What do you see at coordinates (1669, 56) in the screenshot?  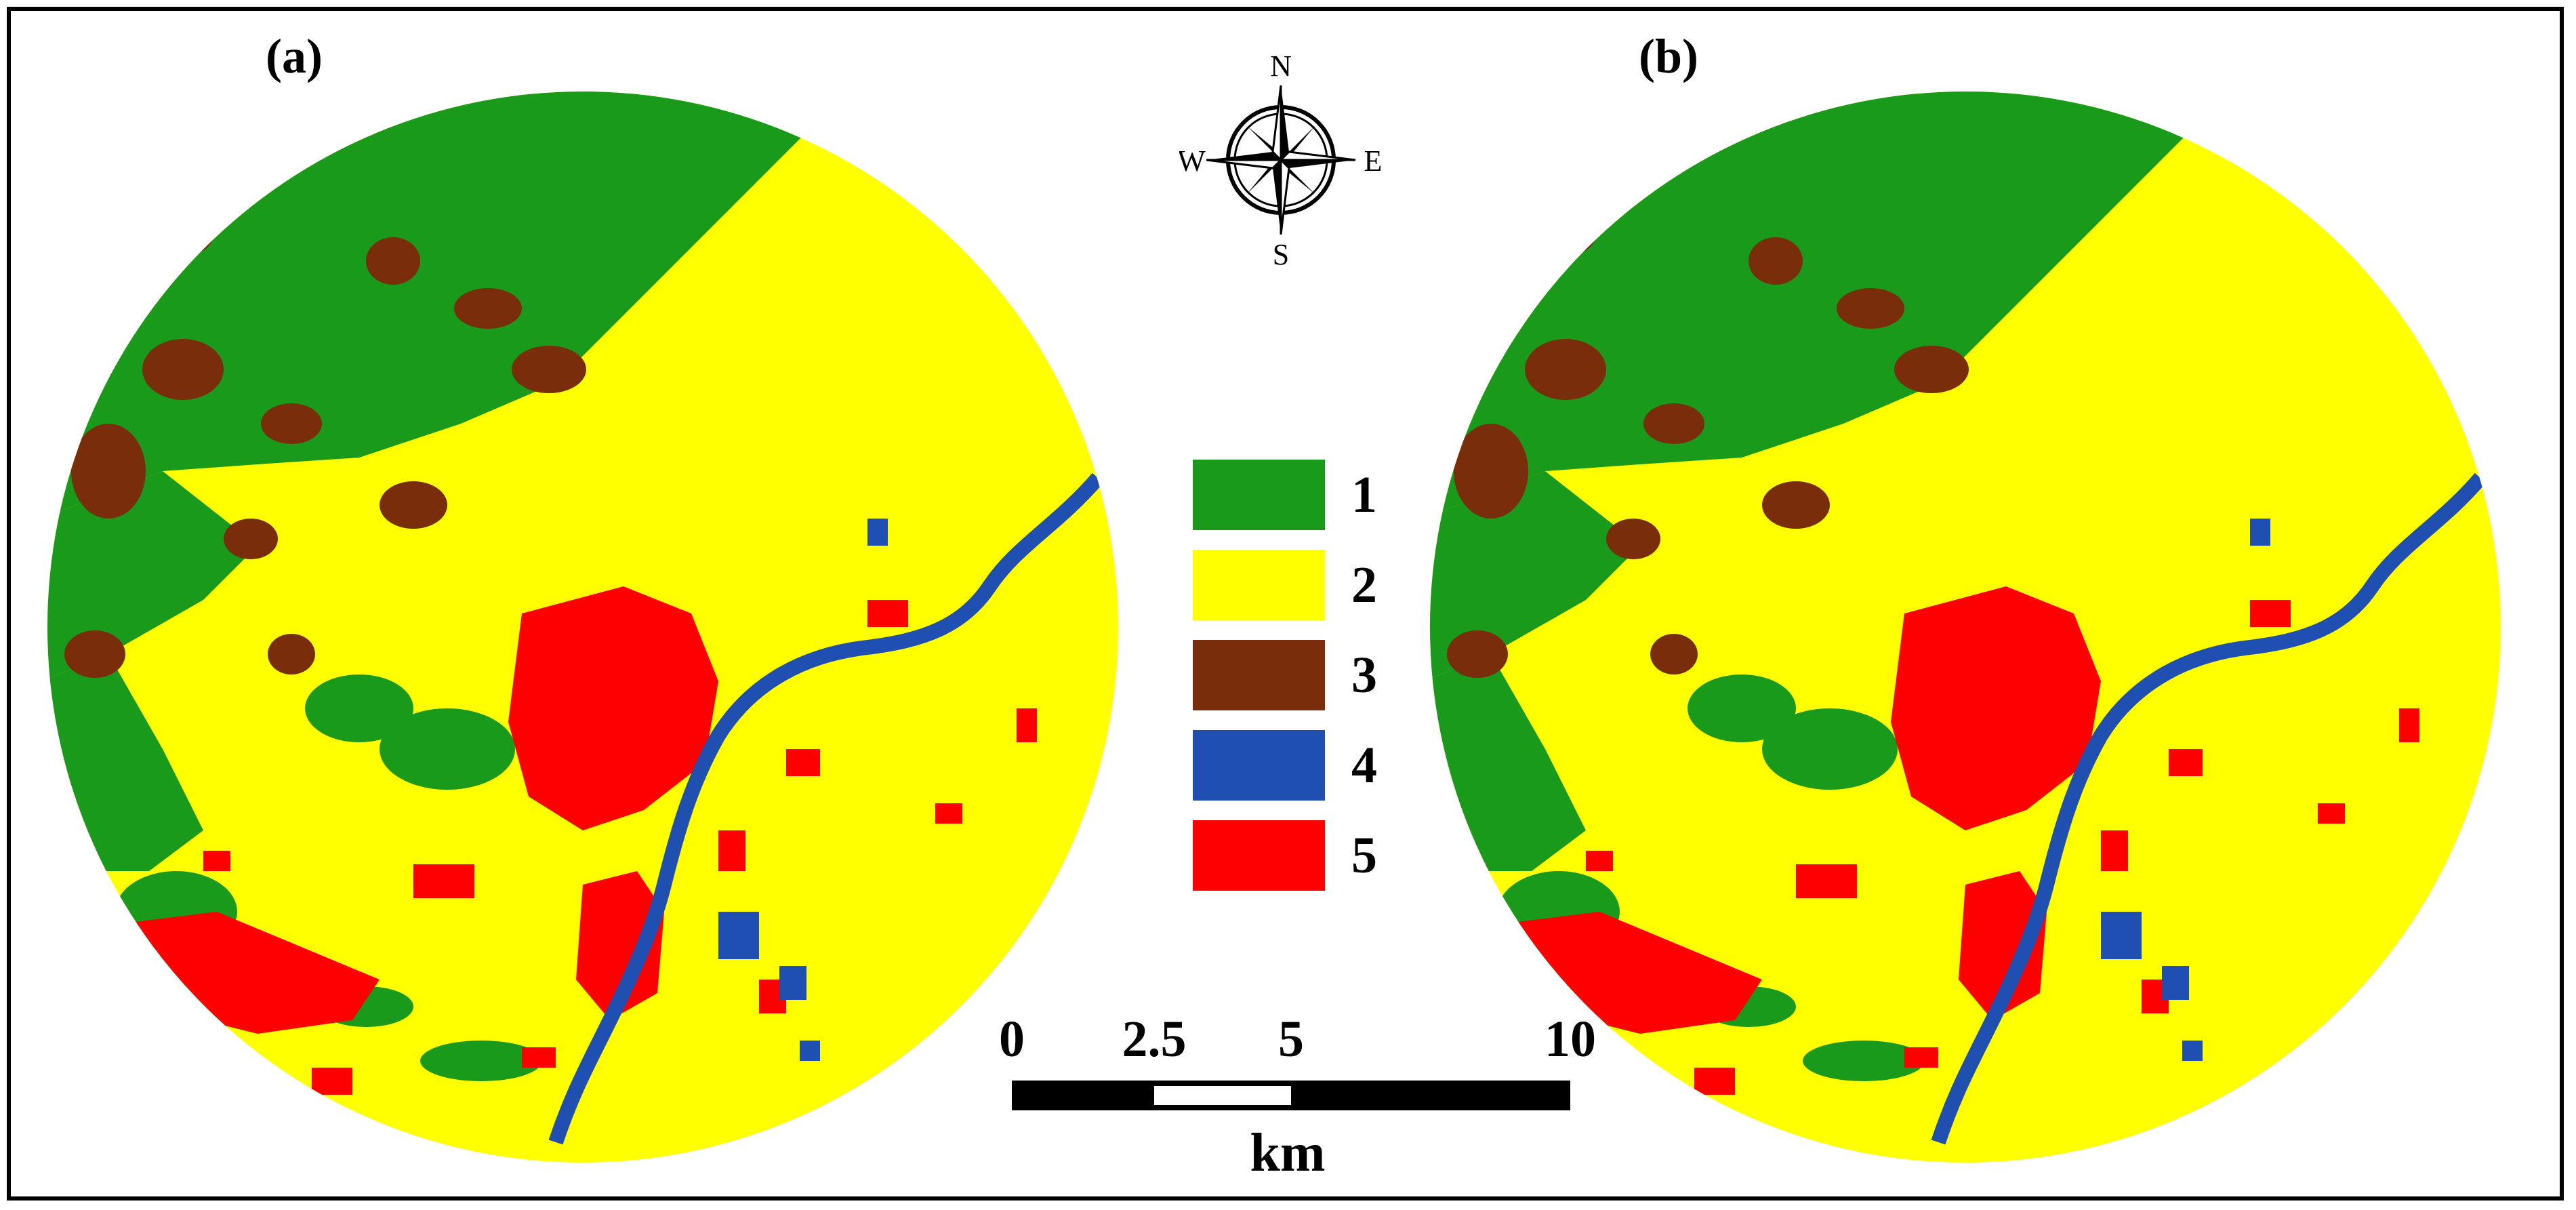 I see `panel-label-b: (b)` at bounding box center [1669, 56].